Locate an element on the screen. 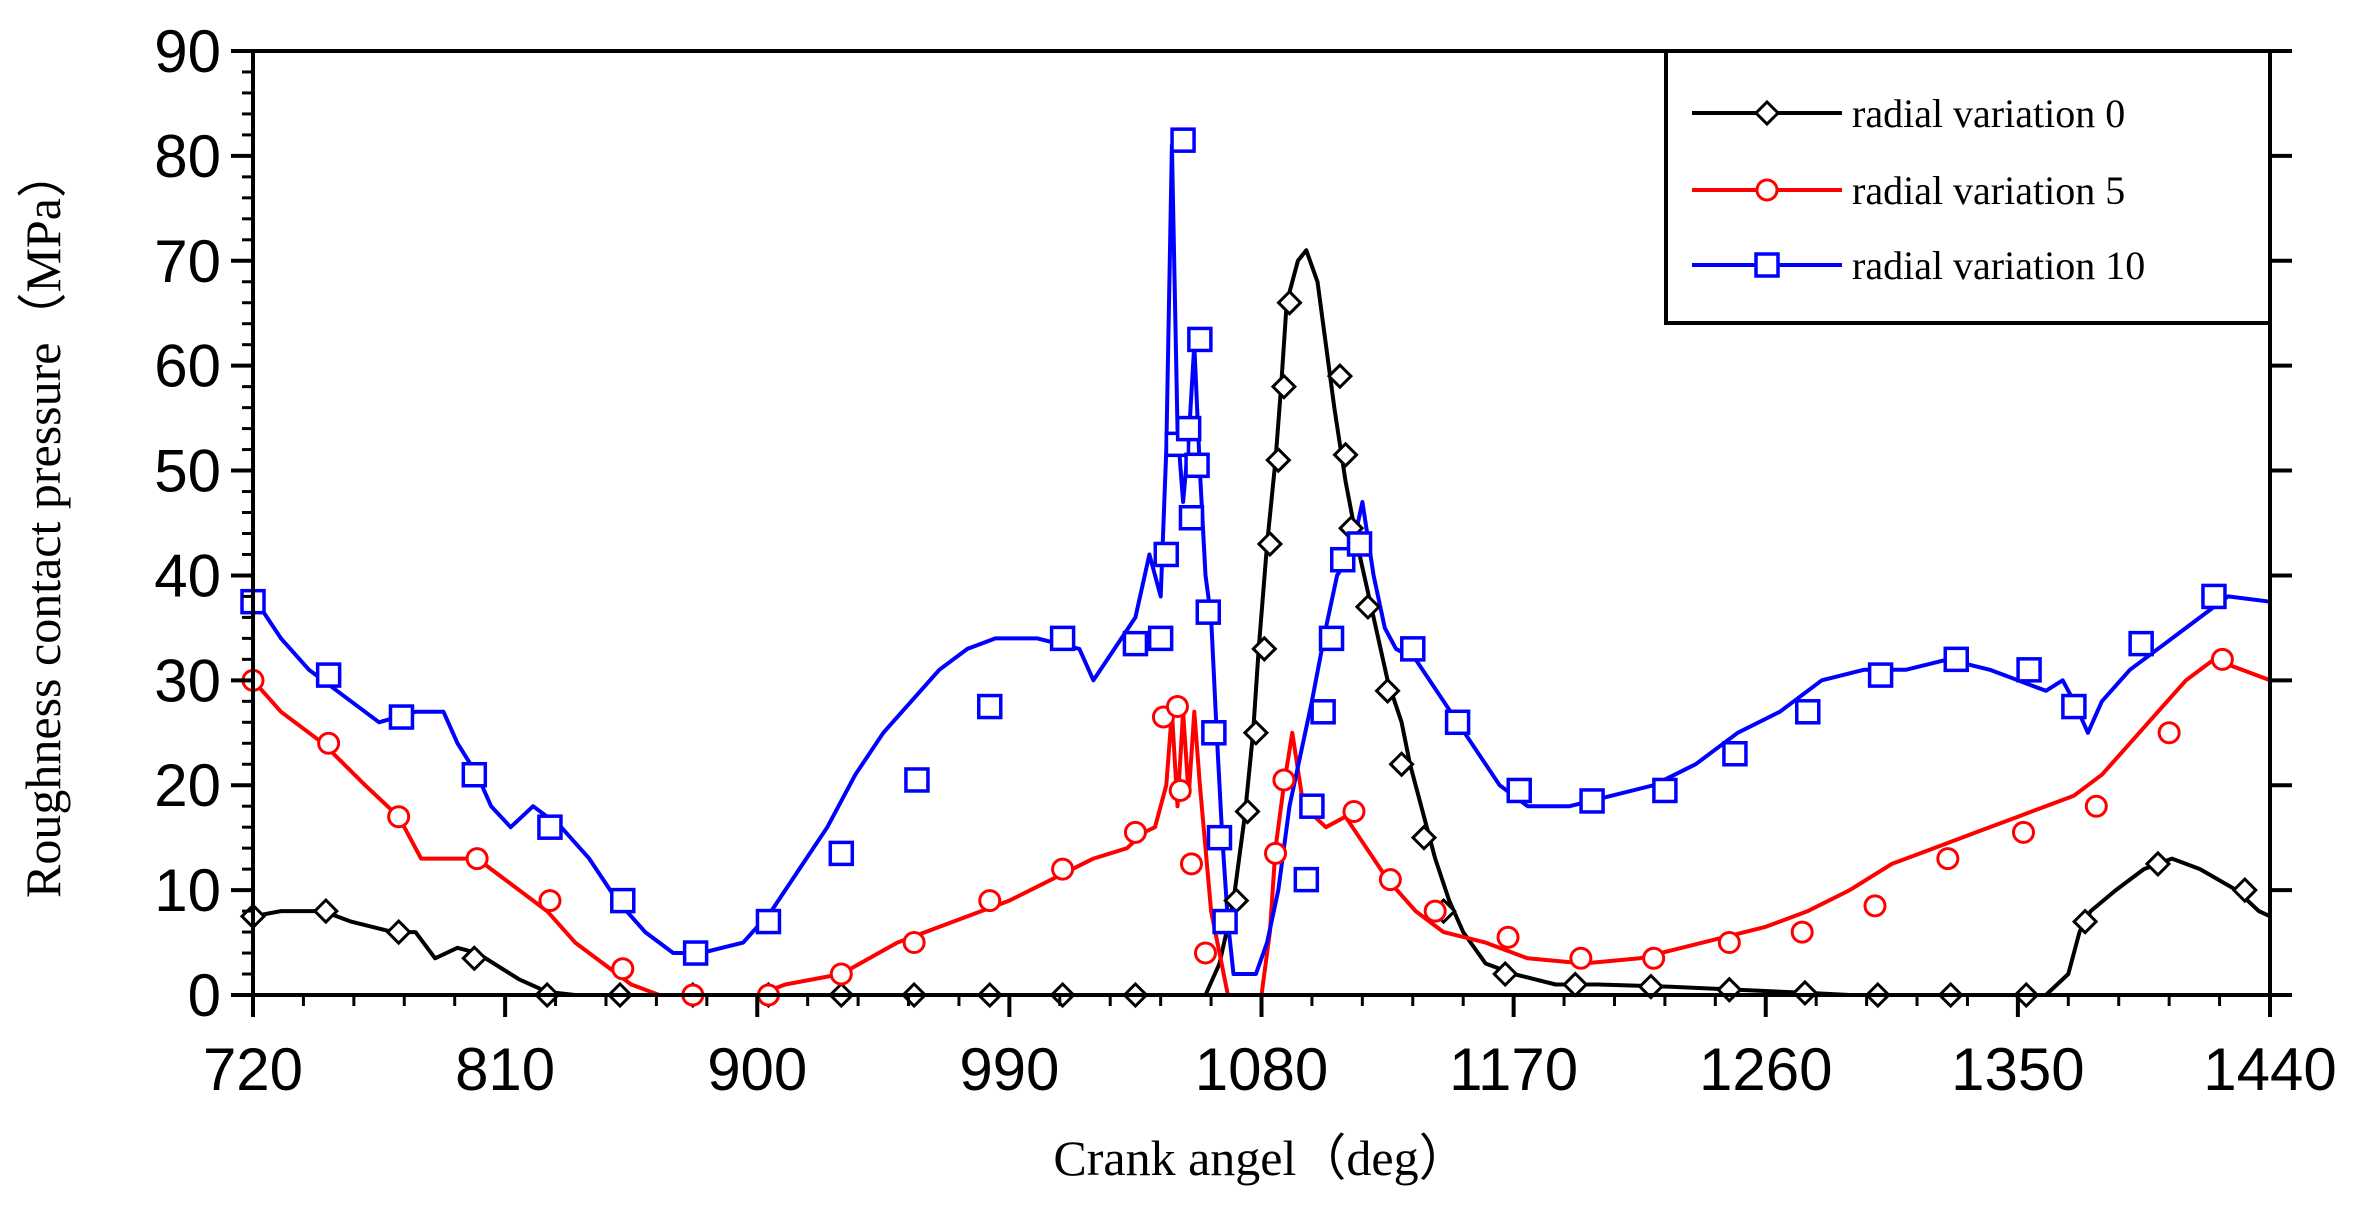  y-tick-label: 20 is located at coordinates (187, 785).